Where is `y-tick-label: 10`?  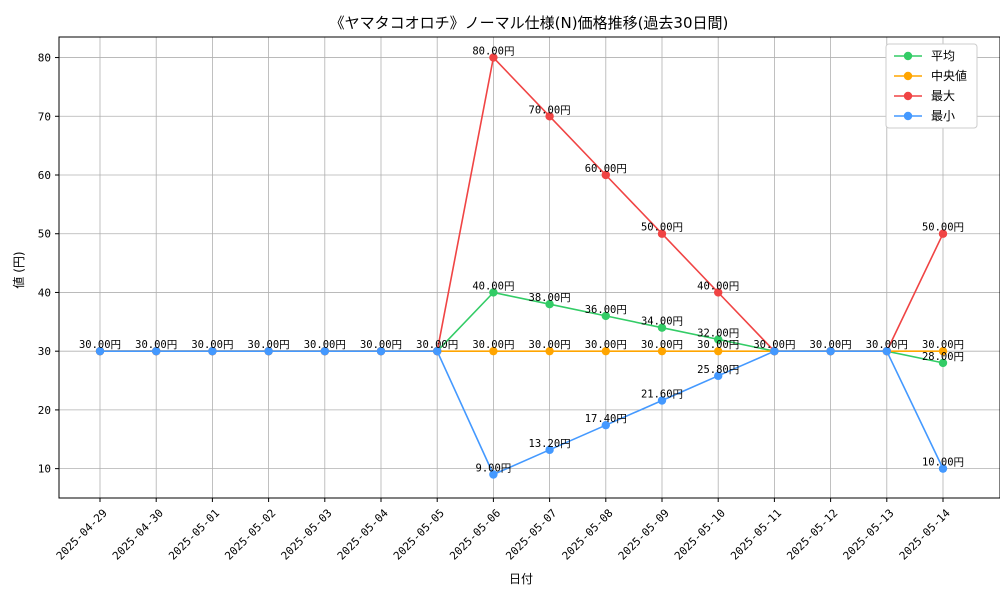 y-tick-label: 10 is located at coordinates (44, 469).